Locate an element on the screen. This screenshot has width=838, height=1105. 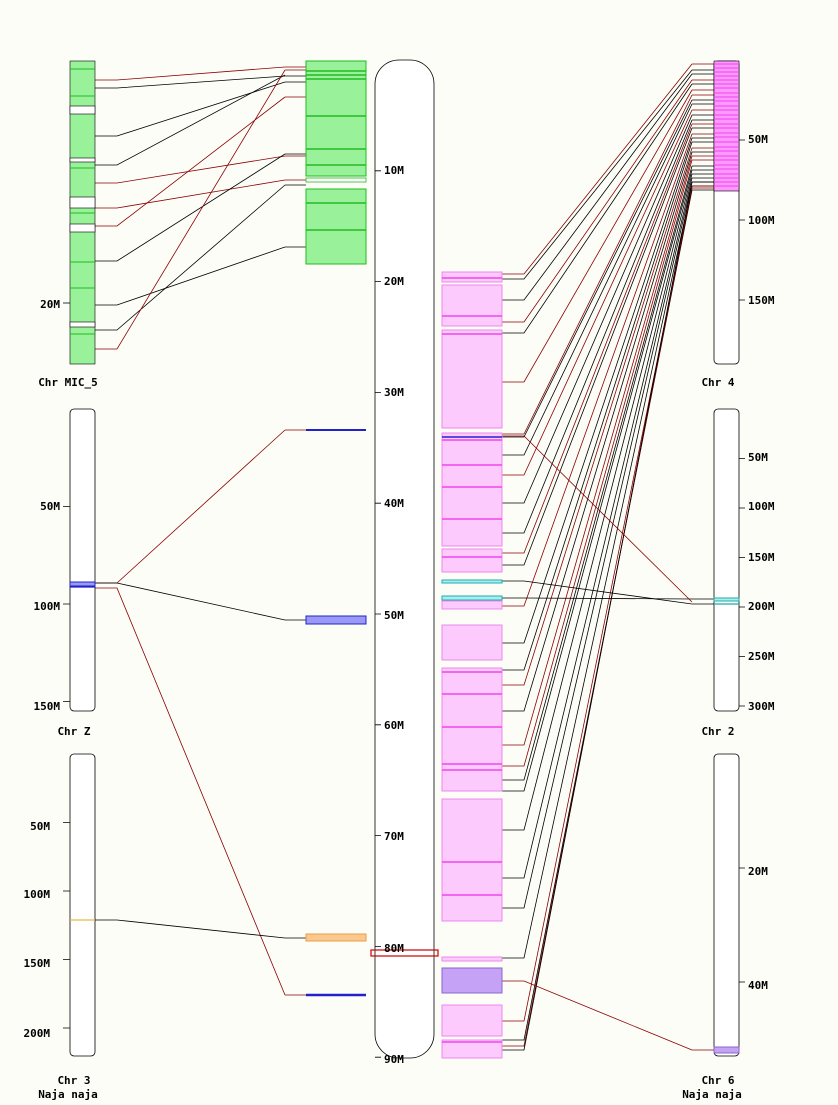
chromosome-3-body is located at coordinates (82, 905).